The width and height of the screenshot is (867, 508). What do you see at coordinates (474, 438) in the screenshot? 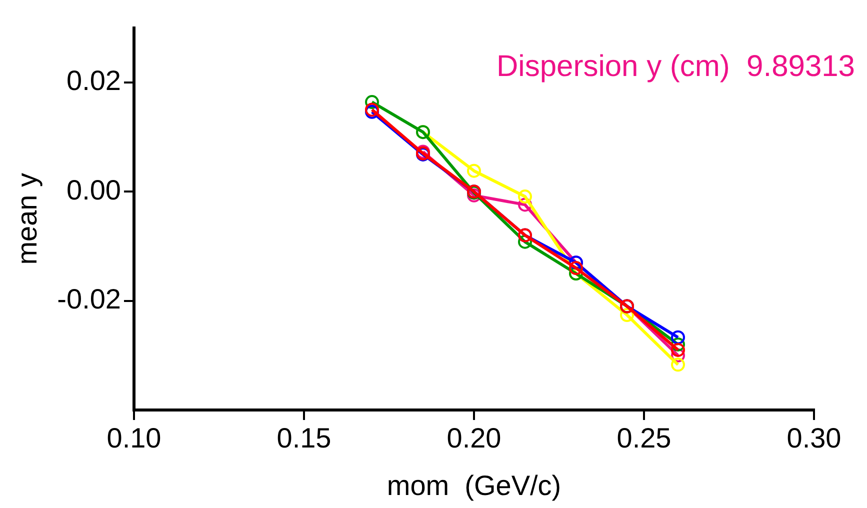
I see `x-tick-label: 0.20` at bounding box center [474, 438].